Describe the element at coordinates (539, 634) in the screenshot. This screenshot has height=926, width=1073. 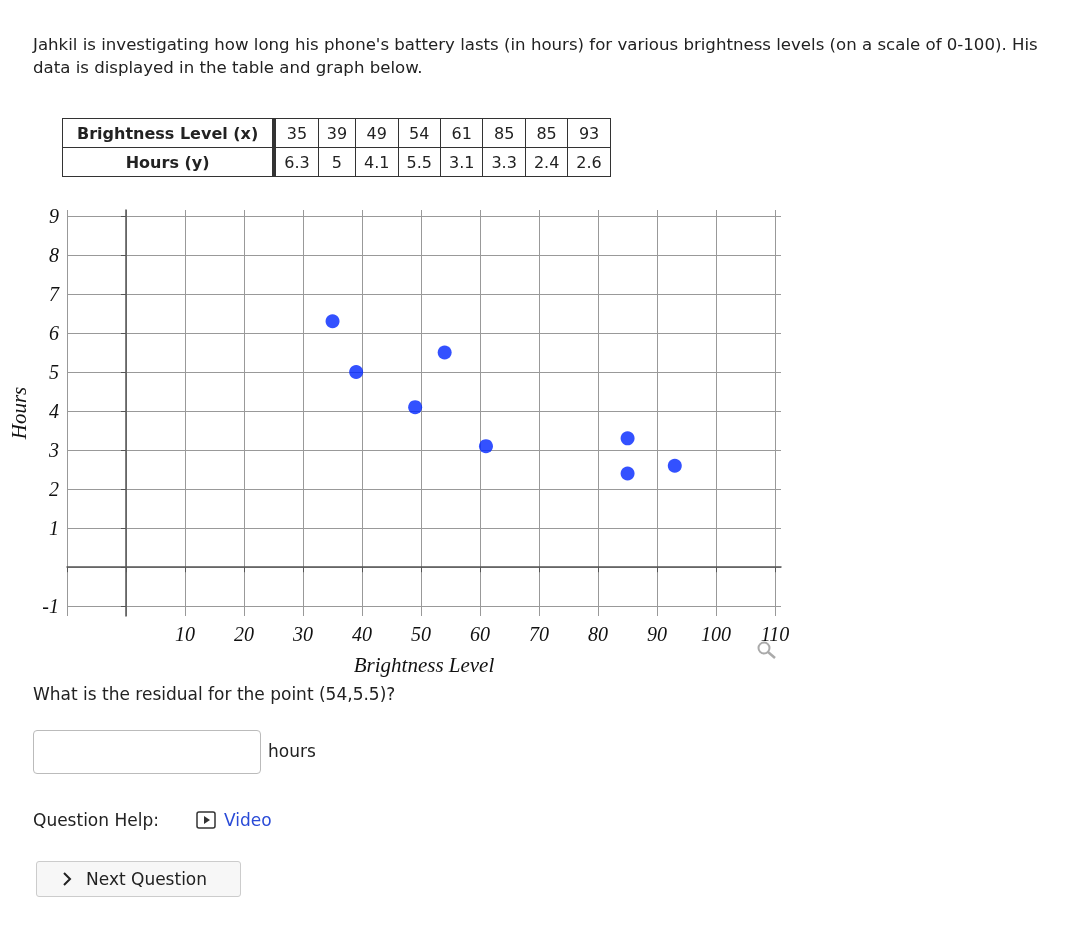
I see `x-tick-label: 70` at that location.